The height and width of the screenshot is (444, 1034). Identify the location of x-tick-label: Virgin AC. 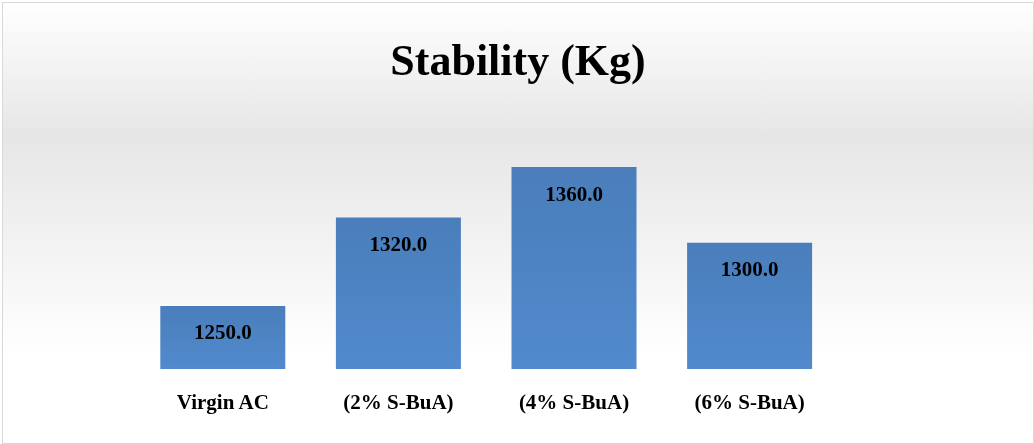
(222, 401).